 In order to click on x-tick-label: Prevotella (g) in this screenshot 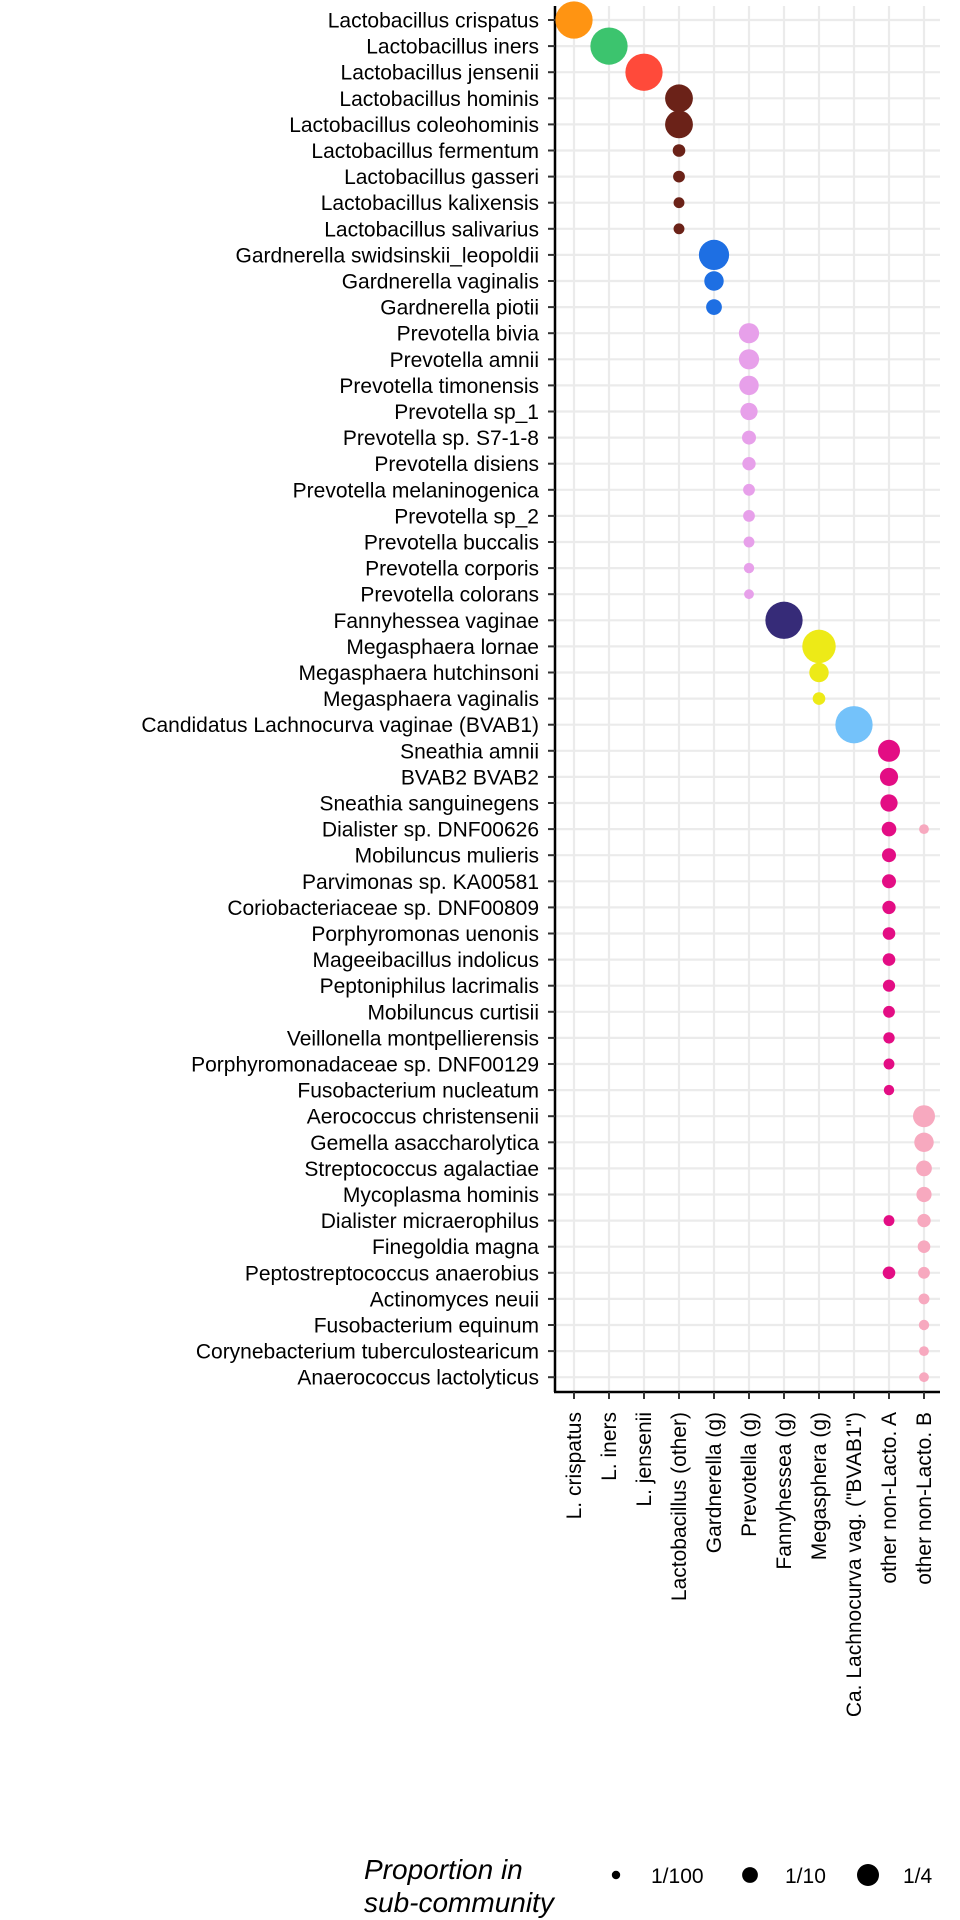, I will do `click(749, 1474)`.